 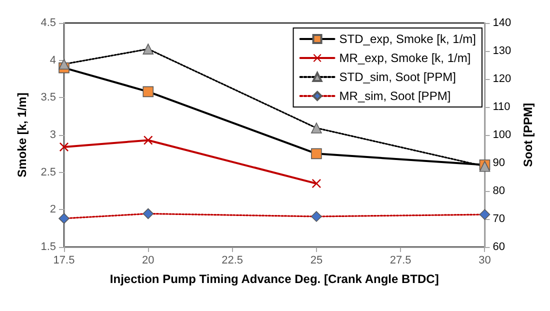 What do you see at coordinates (502, 79) in the screenshot?
I see `y2-tick-label: 120` at bounding box center [502, 79].